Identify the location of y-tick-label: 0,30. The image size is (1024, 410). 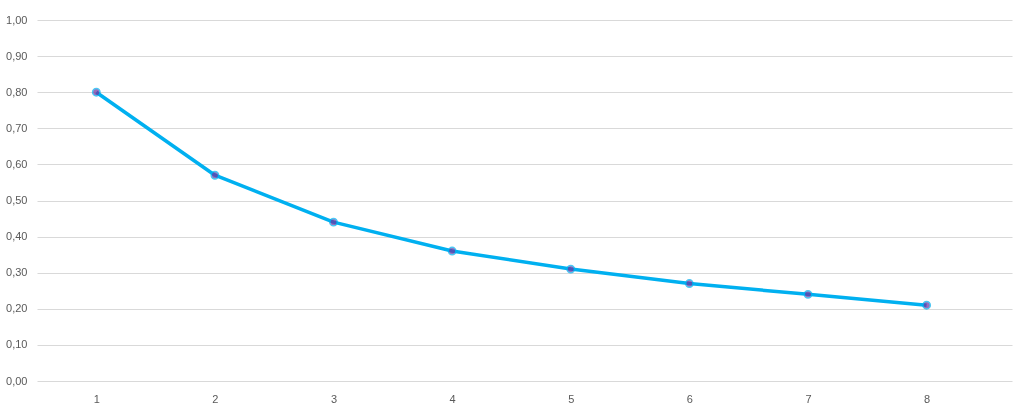
(17, 272).